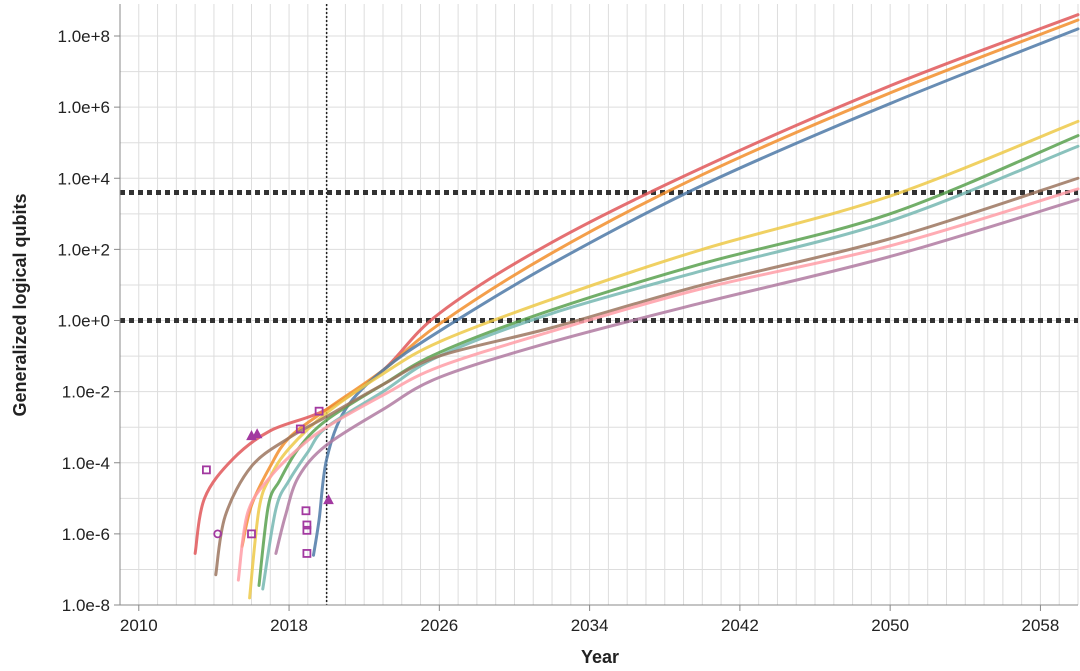 This screenshot has width=1080, height=671. What do you see at coordinates (20, 304) in the screenshot?
I see `y-axis-title: Generalized logical qubits` at bounding box center [20, 304].